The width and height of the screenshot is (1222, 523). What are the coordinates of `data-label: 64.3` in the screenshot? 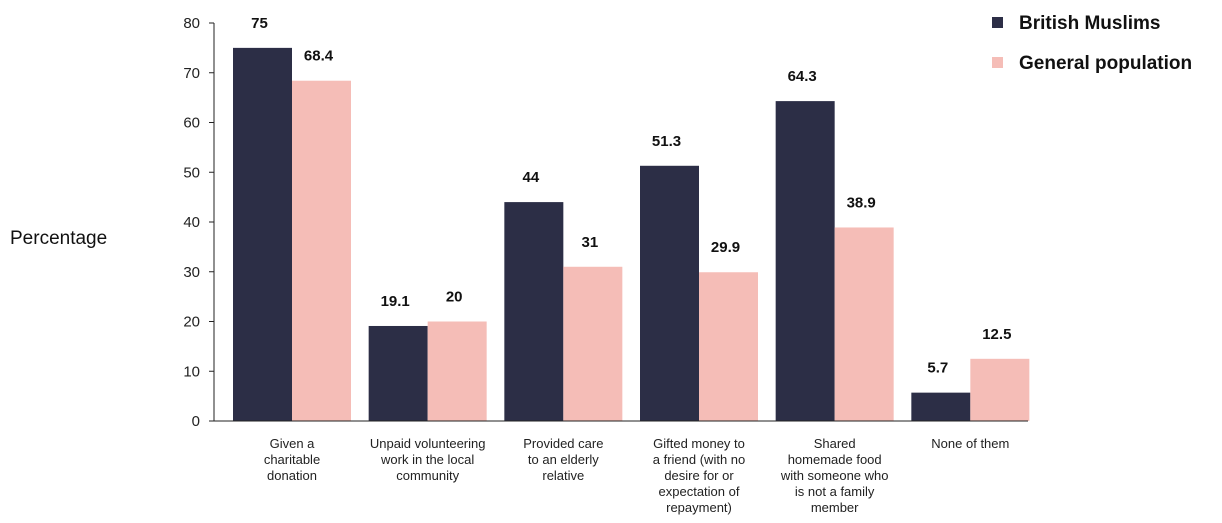 It's located at (802, 76).